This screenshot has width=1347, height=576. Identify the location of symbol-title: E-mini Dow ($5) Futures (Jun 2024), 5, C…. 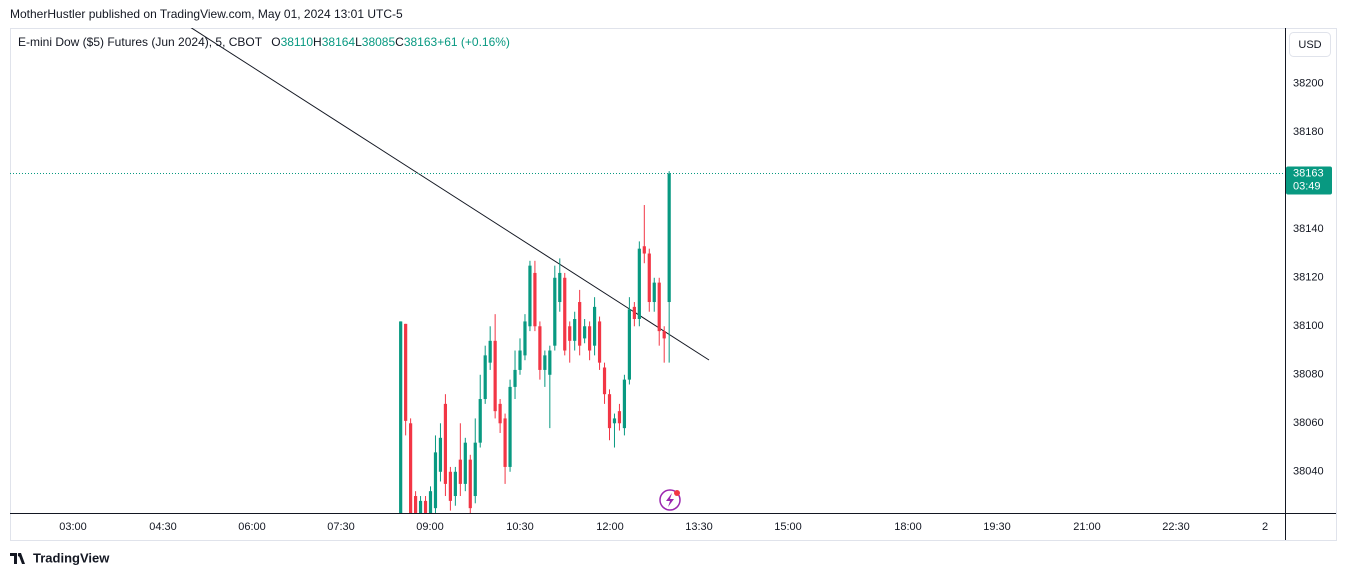
(140, 42).